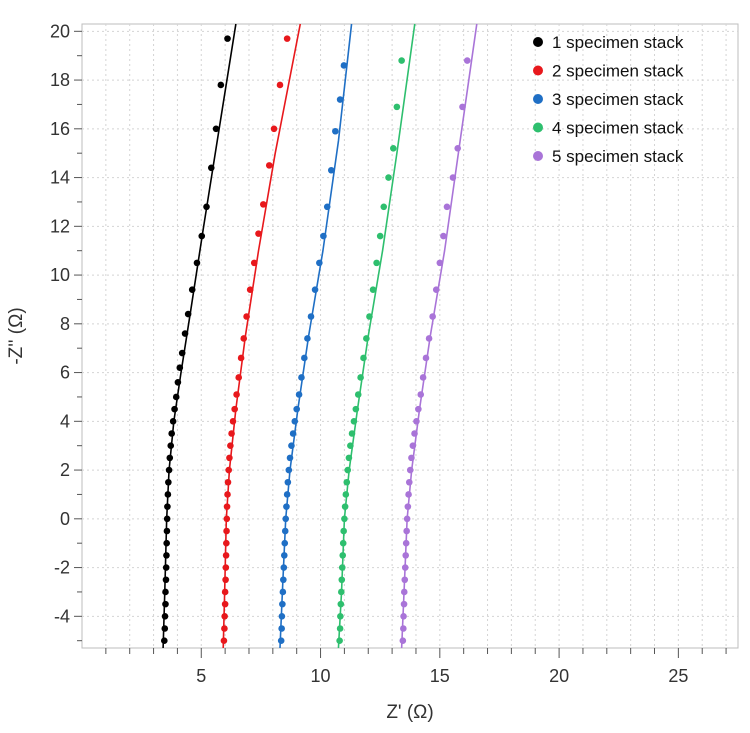 The width and height of the screenshot is (750, 733). Describe the element at coordinates (618, 99) in the screenshot. I see `legend-label: 3 specimen stack` at that location.